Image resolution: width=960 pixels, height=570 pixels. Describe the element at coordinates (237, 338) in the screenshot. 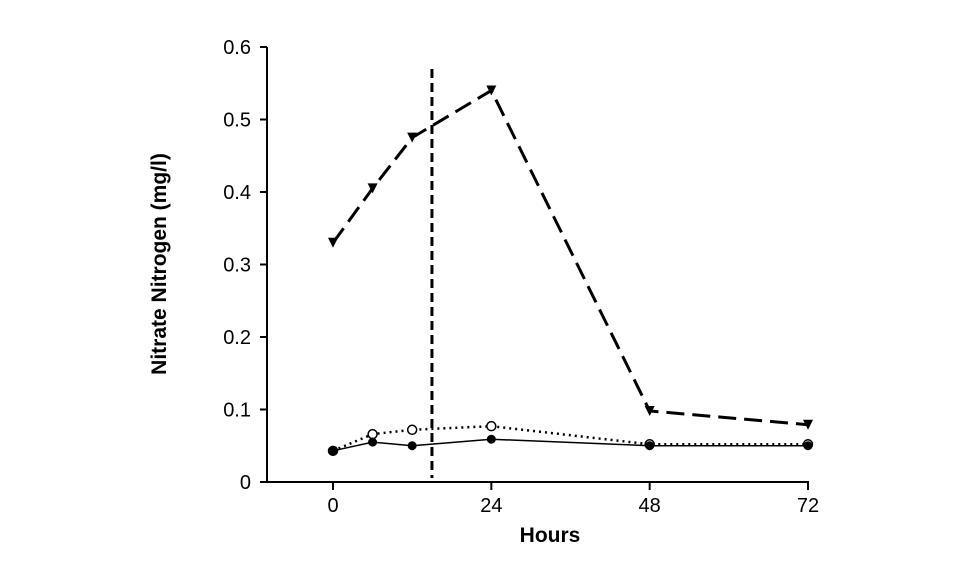

I see `y-tick-label: 0.2` at that location.